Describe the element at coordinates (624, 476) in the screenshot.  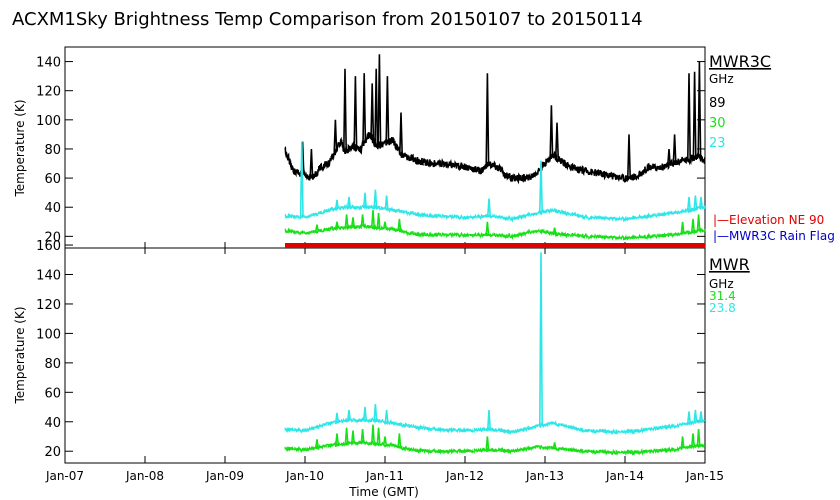
I see `x-tick-label: Jan-14` at that location.